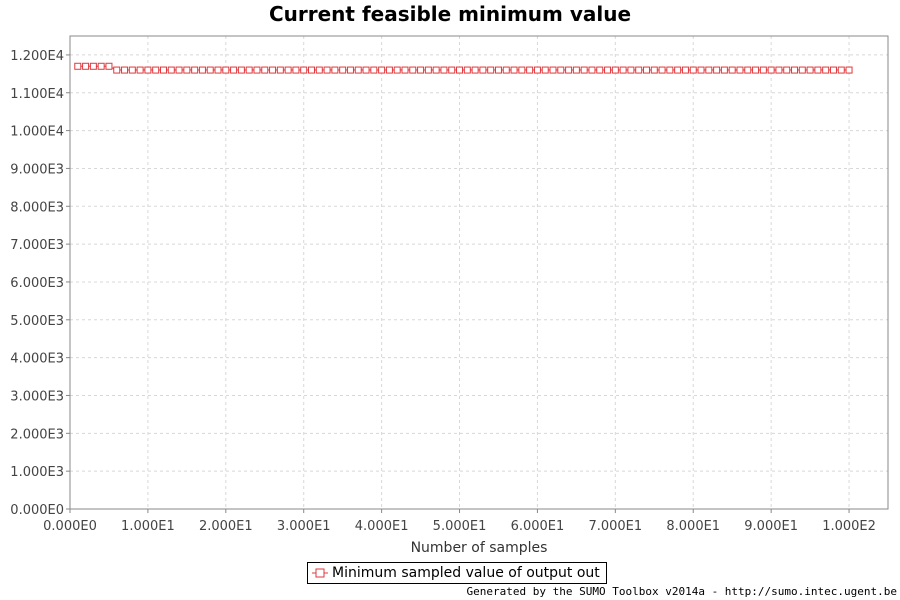 The width and height of the screenshot is (900, 600). Describe the element at coordinates (37, 472) in the screenshot. I see `y-tick-label: 1.000E3` at that location.